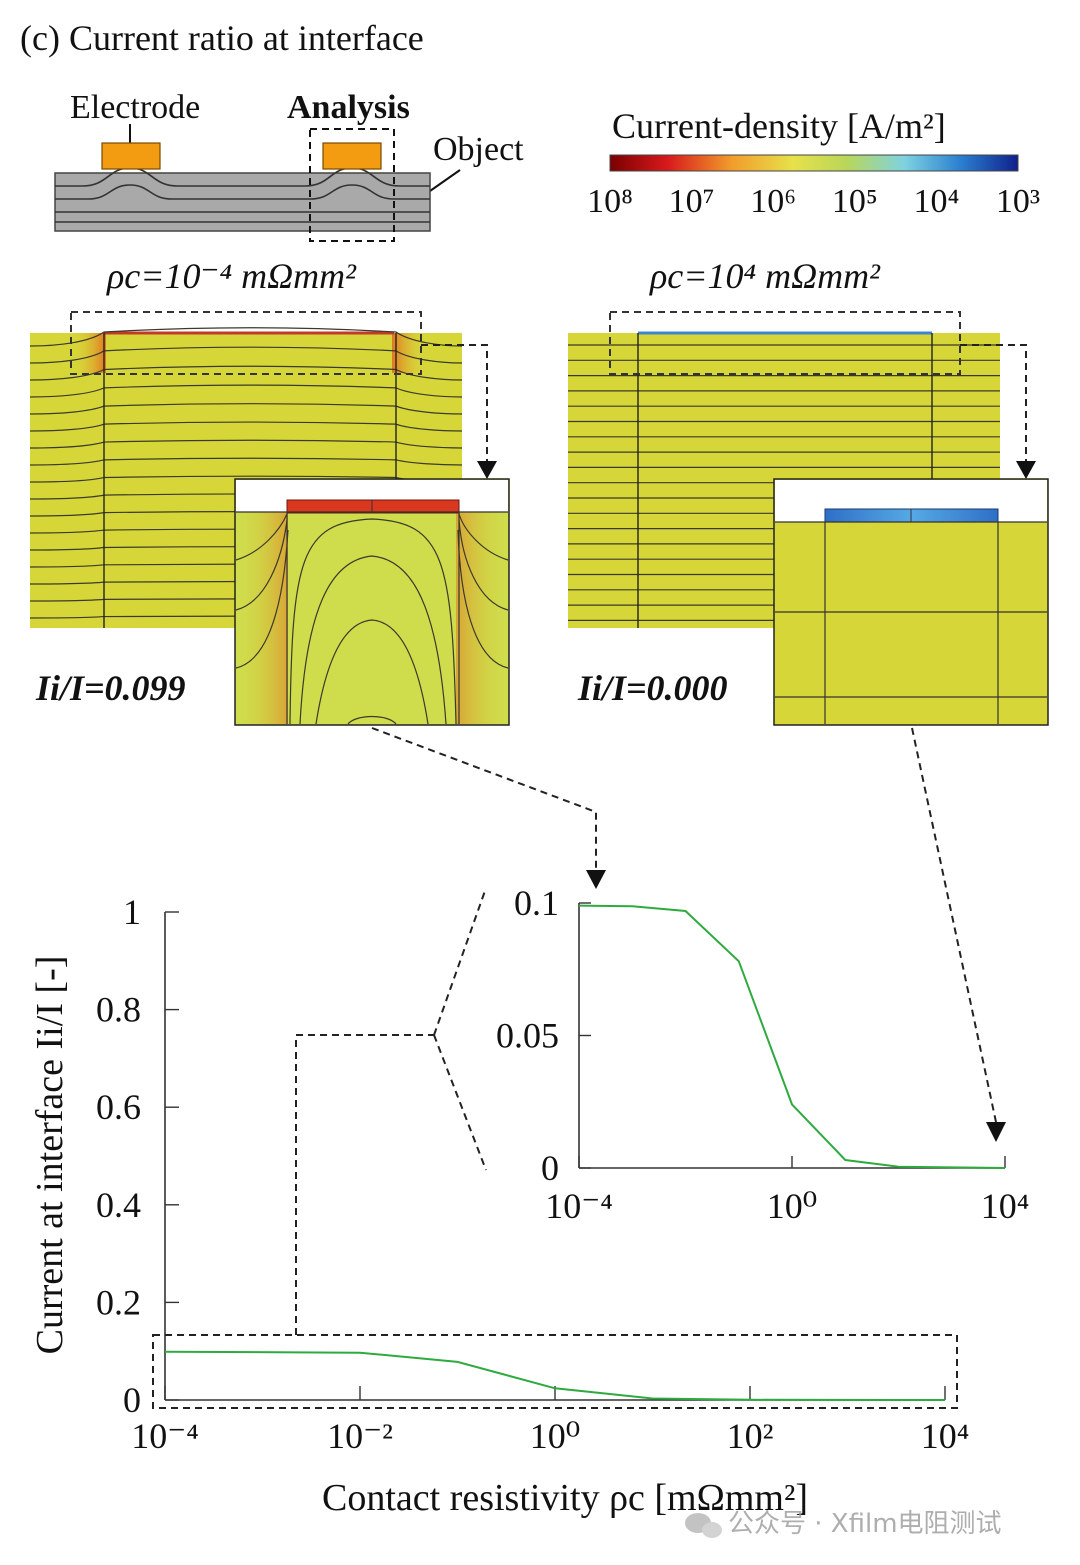 Image resolution: width=1080 pixels, height=1565 pixels. I want to click on inset-to-chart-connector-left, so click(484, 798).